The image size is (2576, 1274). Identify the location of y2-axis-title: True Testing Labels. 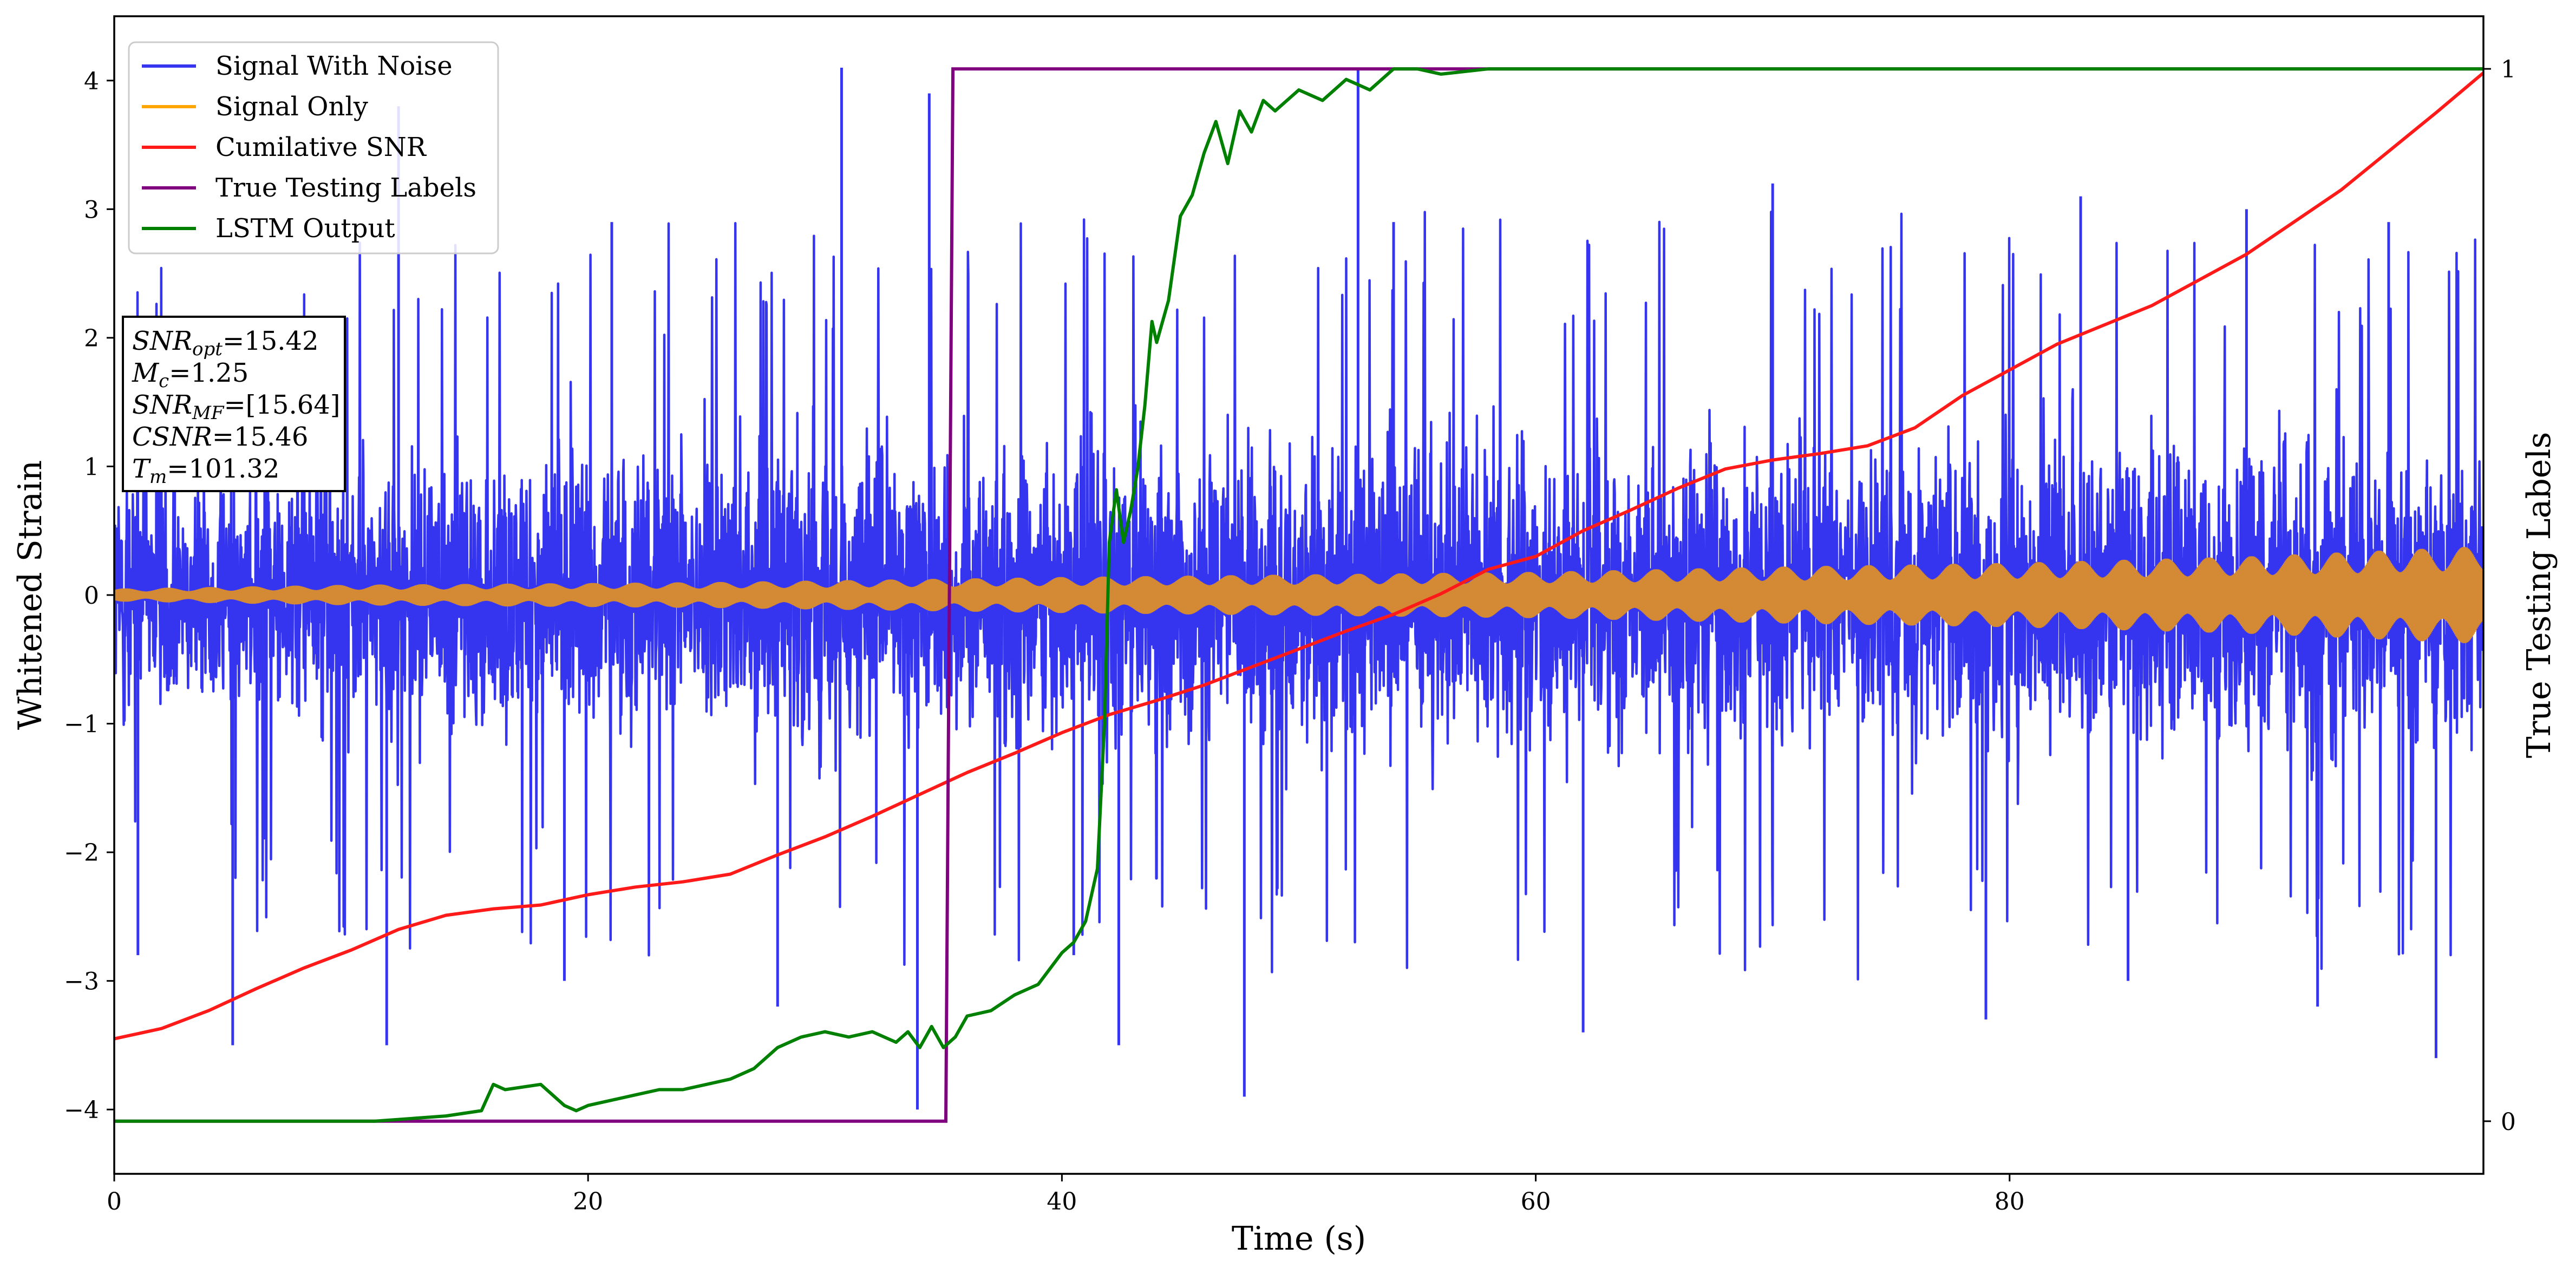
(2539, 595).